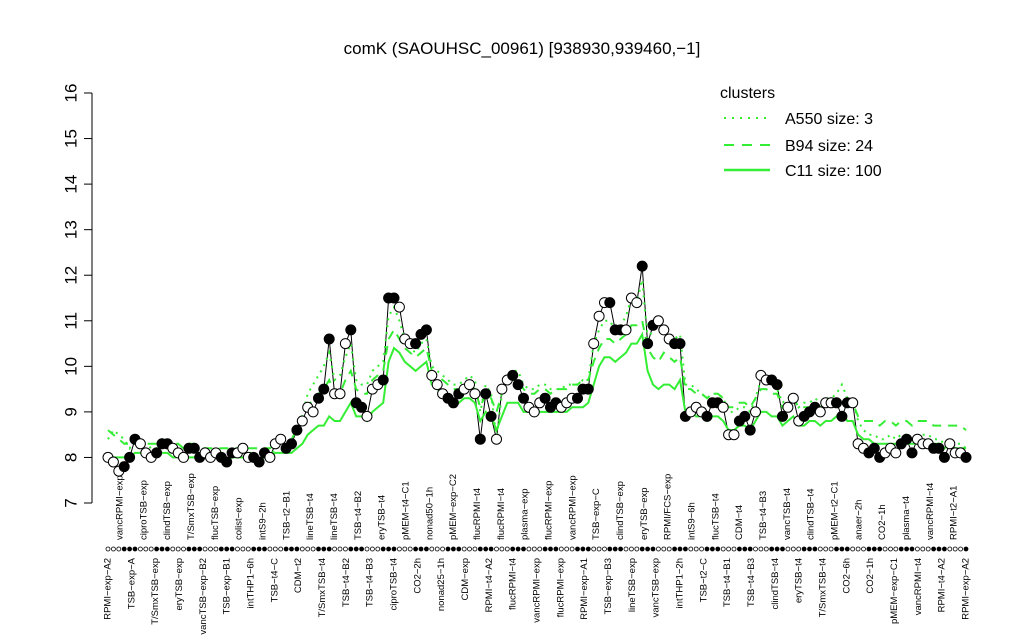  I want to click on condition-label: flucTSB−t4, so click(715, 516).